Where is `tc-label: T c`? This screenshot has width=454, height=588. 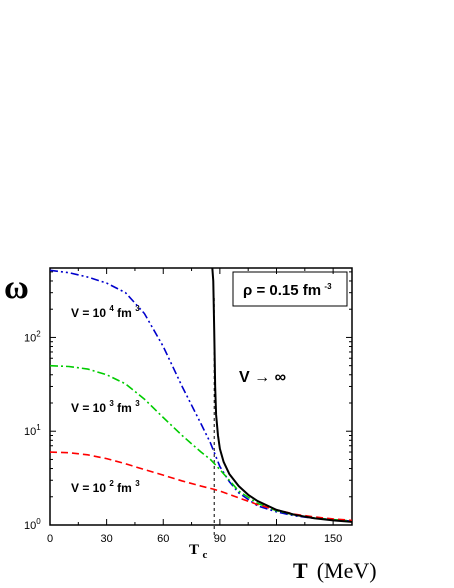 tc-label: T c is located at coordinates (198, 551).